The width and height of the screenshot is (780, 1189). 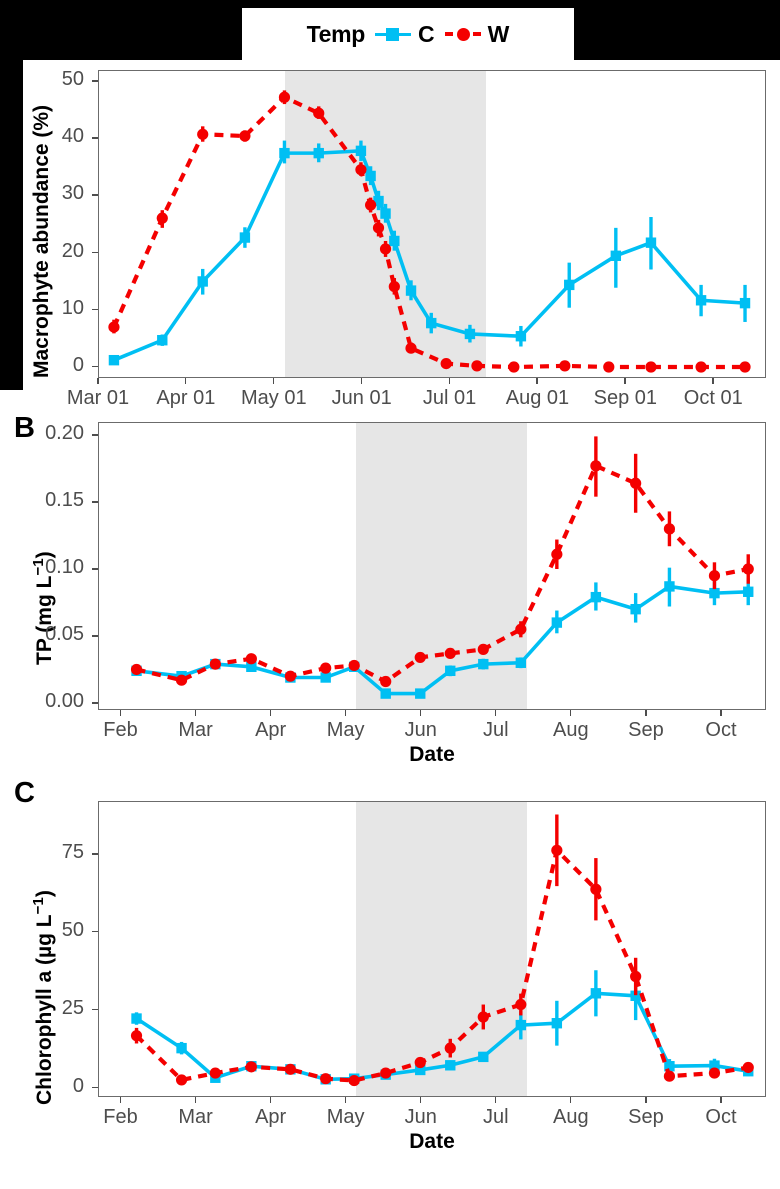 I want to click on legend-key-cold: C, so click(x=405, y=34).